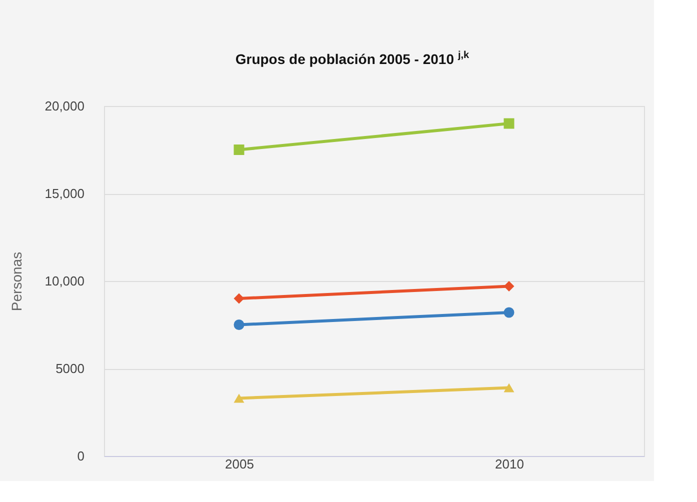 The height and width of the screenshot is (502, 697). Describe the element at coordinates (64, 193) in the screenshot. I see `y-tick-label: 15,000` at that location.